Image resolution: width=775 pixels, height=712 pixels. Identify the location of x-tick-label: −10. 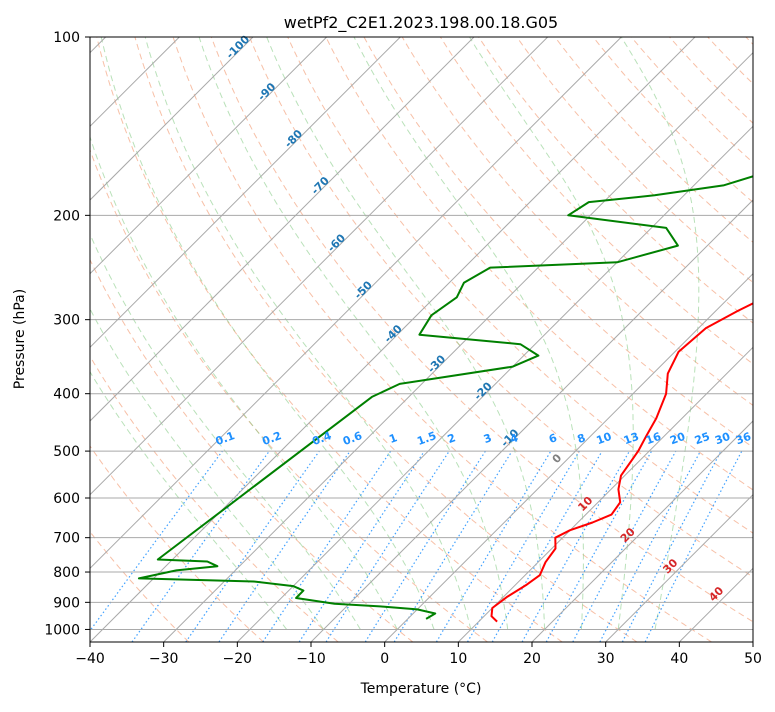
(311, 659).